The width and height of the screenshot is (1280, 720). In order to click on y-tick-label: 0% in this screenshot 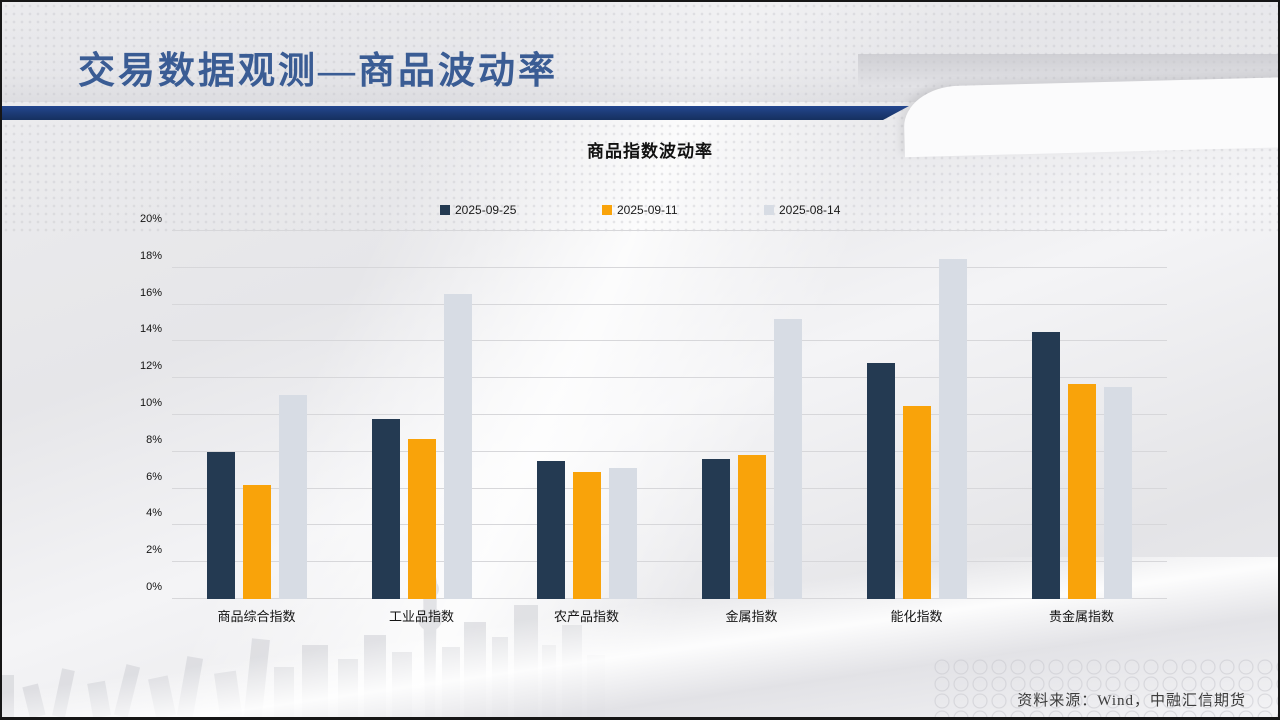, I will do `click(154, 587)`.